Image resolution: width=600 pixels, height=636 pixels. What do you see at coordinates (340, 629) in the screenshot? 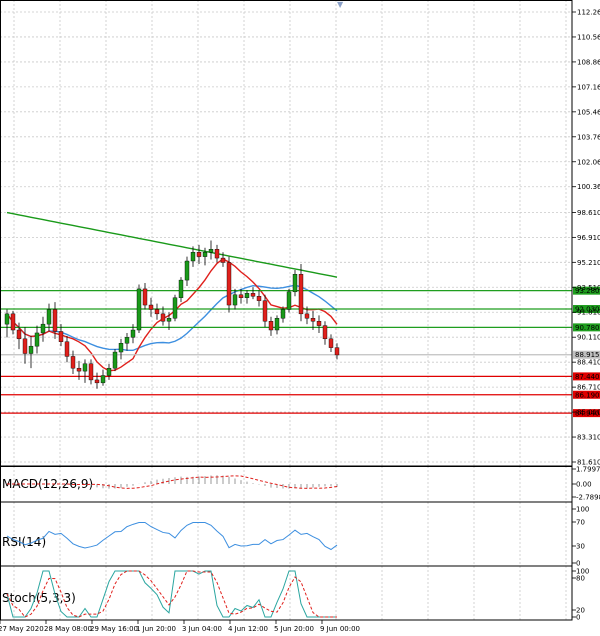
I see `time-label: 9 Jun 00:00` at bounding box center [340, 629].